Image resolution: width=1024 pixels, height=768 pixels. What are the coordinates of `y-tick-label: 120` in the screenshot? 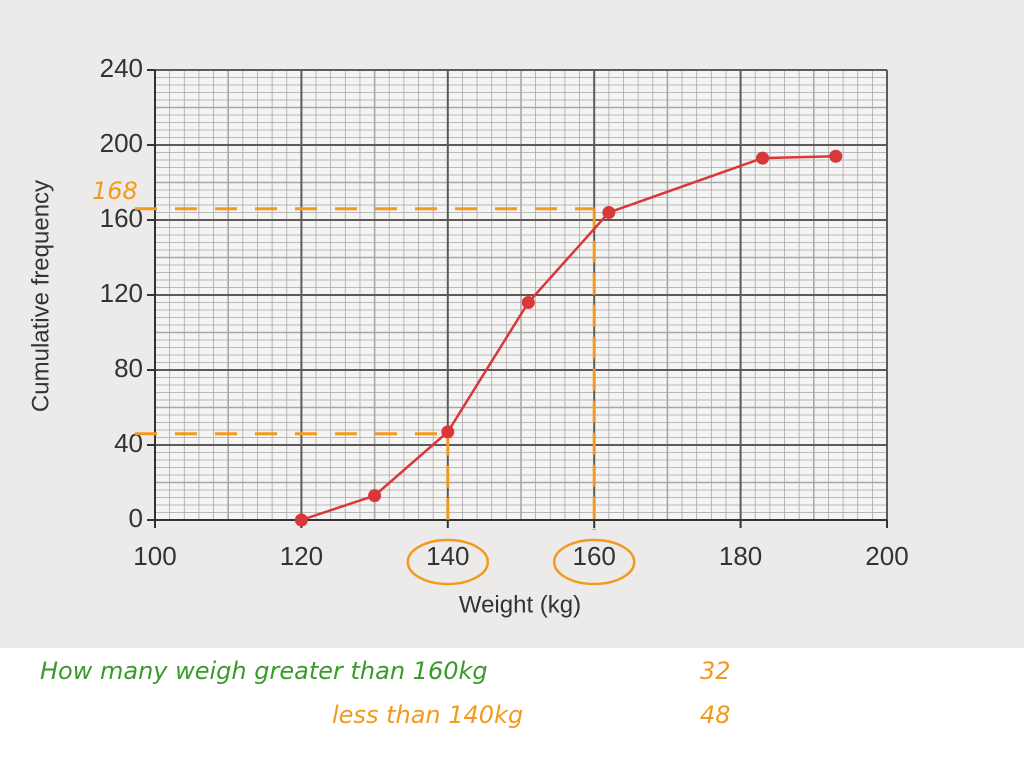 It's located at (121, 293).